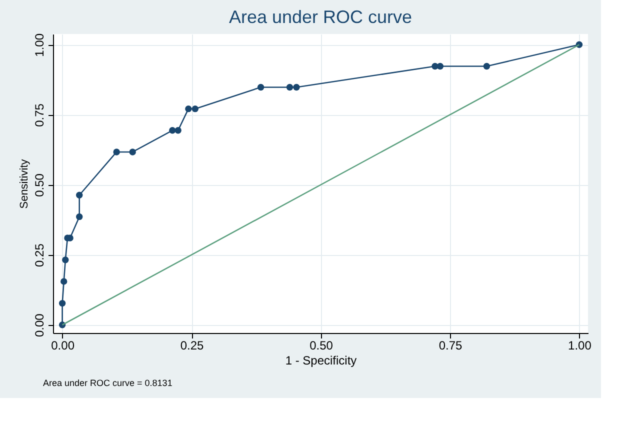  What do you see at coordinates (192, 345) in the screenshot?
I see `x-tick-label: 0.25` at bounding box center [192, 345].